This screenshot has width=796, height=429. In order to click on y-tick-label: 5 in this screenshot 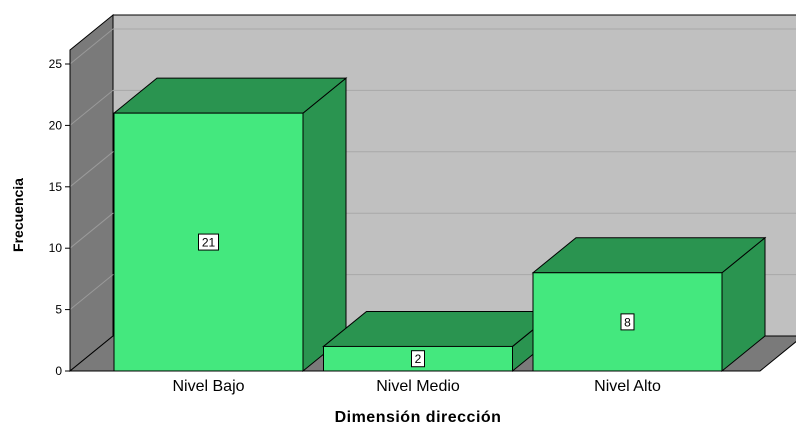, I will do `click(58, 310)`.